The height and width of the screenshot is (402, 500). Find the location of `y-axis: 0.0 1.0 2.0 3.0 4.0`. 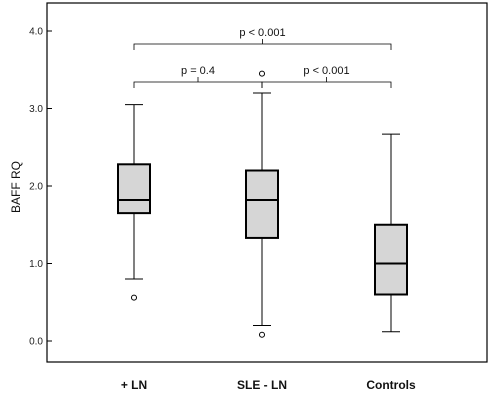

y-axis: 0.0 1.0 2.0 3.0 4.0 is located at coordinates (40, 187).